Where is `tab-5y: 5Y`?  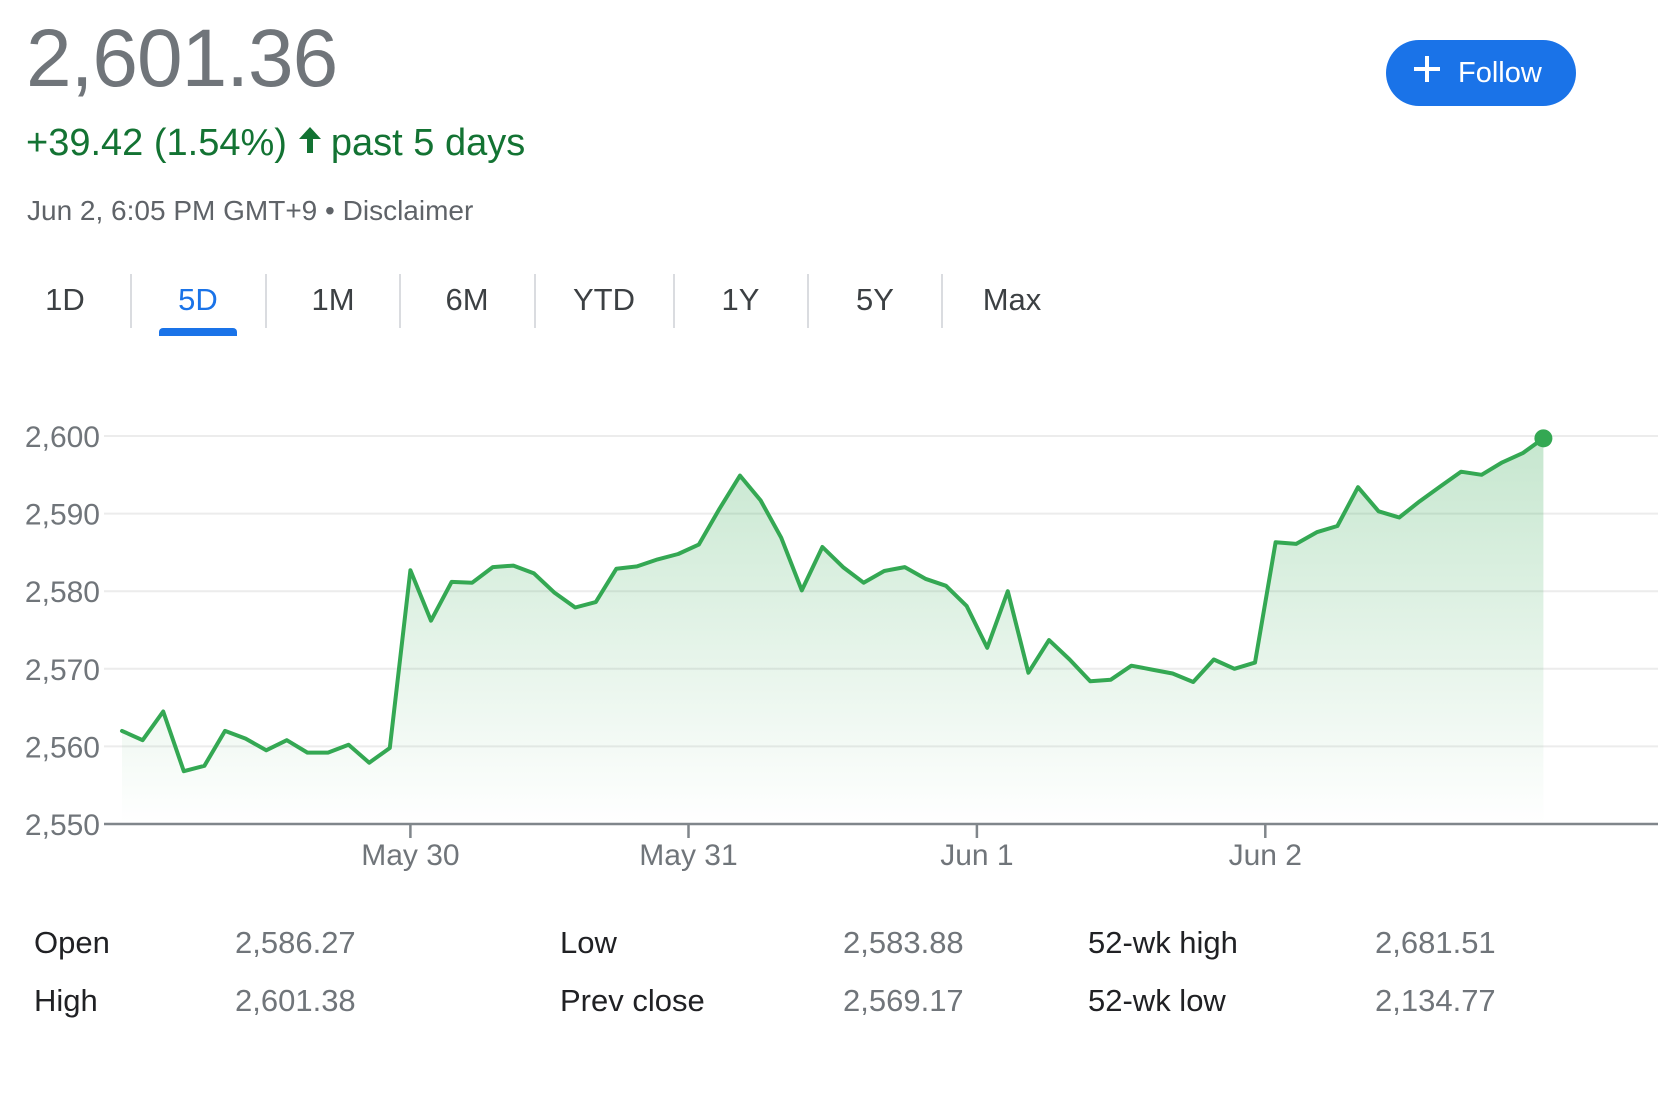 tab-5y: 5Y is located at coordinates (875, 300).